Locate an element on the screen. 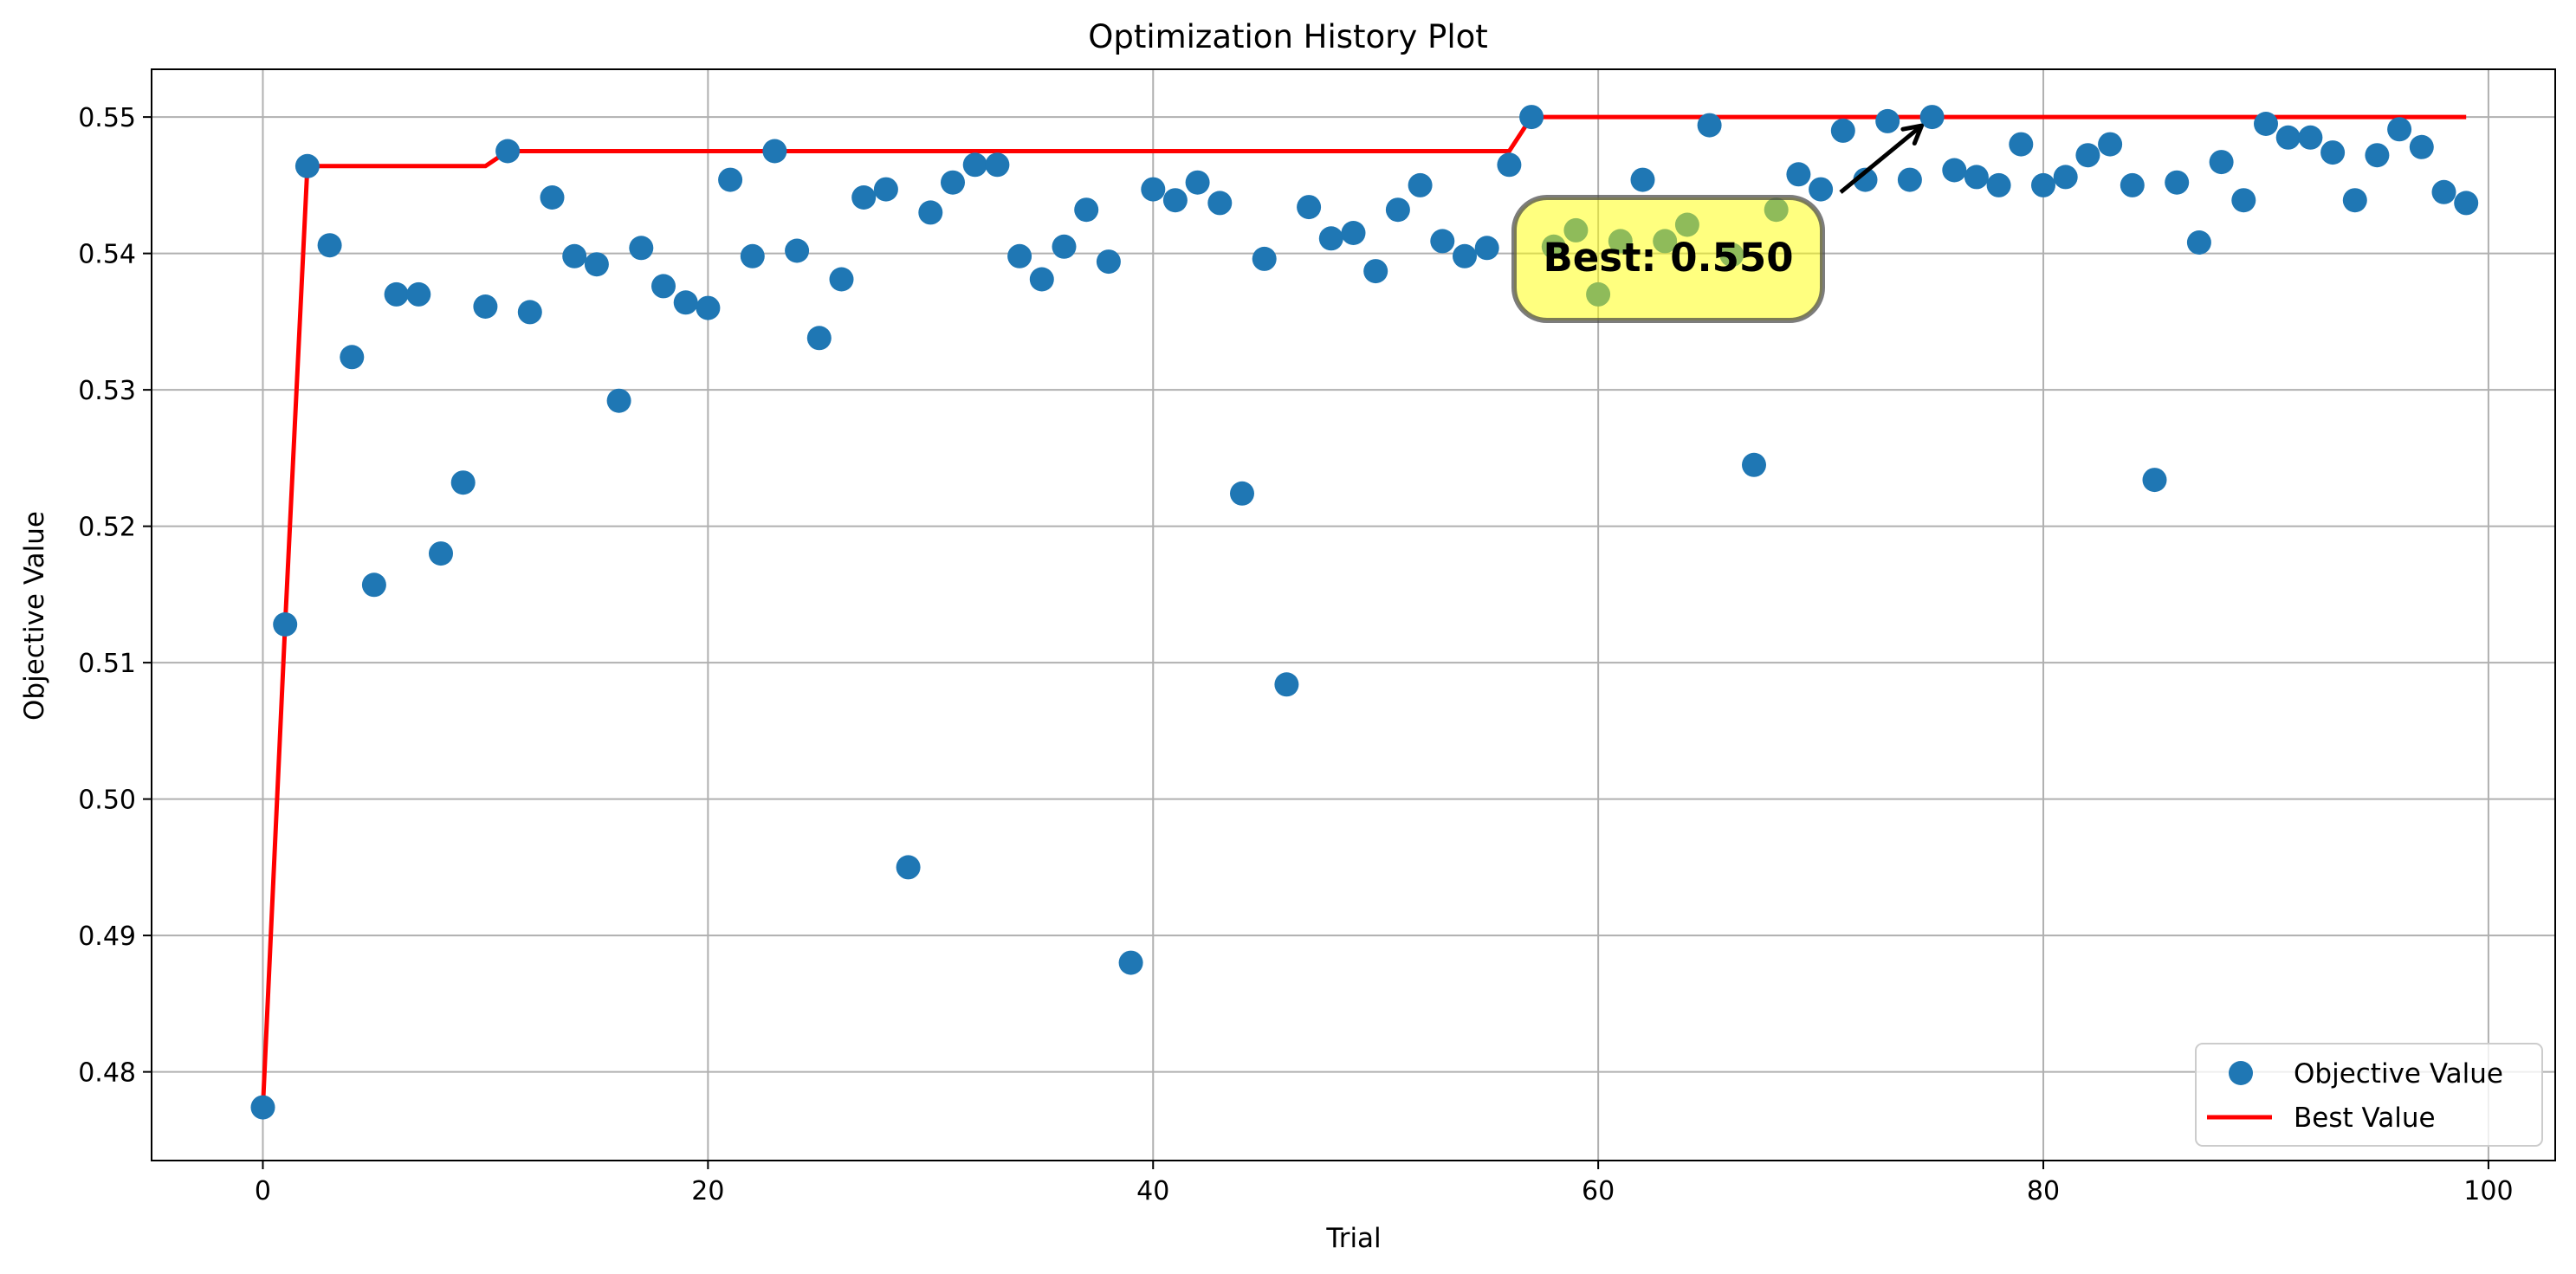 The height and width of the screenshot is (1274, 2576). legend-marker-objective is located at coordinates (2241, 1073).